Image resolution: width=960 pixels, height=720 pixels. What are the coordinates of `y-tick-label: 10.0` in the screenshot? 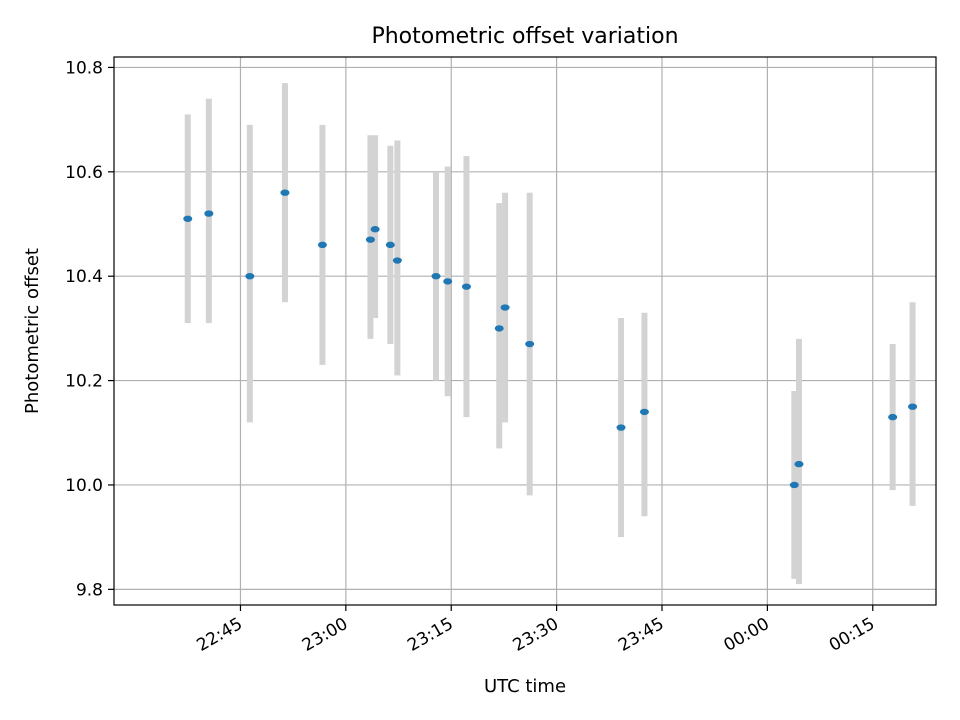 It's located at (84, 486).